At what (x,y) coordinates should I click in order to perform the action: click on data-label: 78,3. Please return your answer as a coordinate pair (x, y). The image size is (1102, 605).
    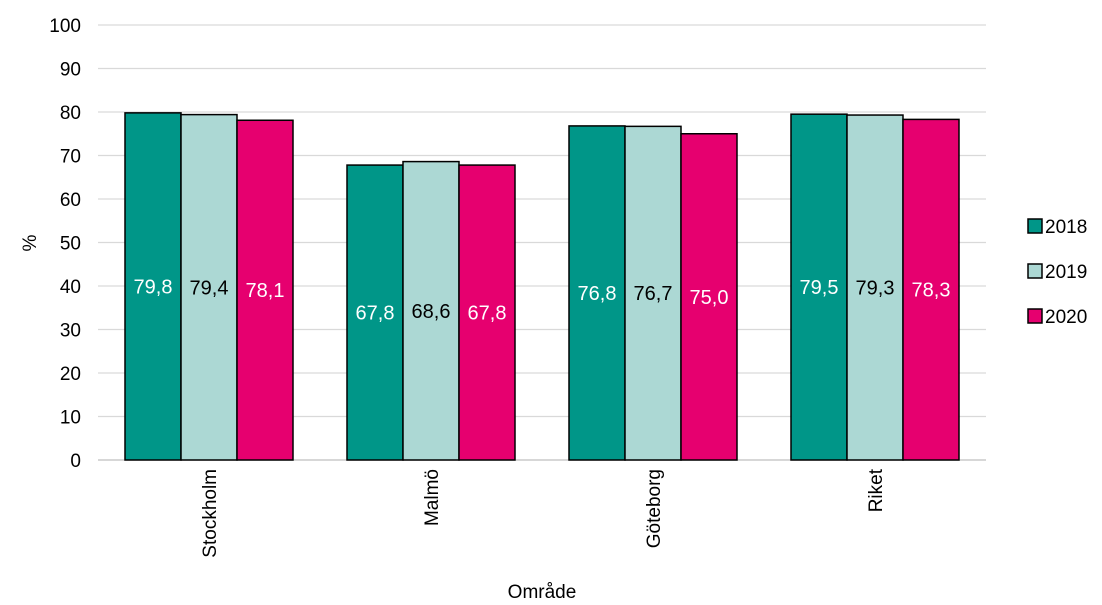
    Looking at the image, I should click on (931, 291).